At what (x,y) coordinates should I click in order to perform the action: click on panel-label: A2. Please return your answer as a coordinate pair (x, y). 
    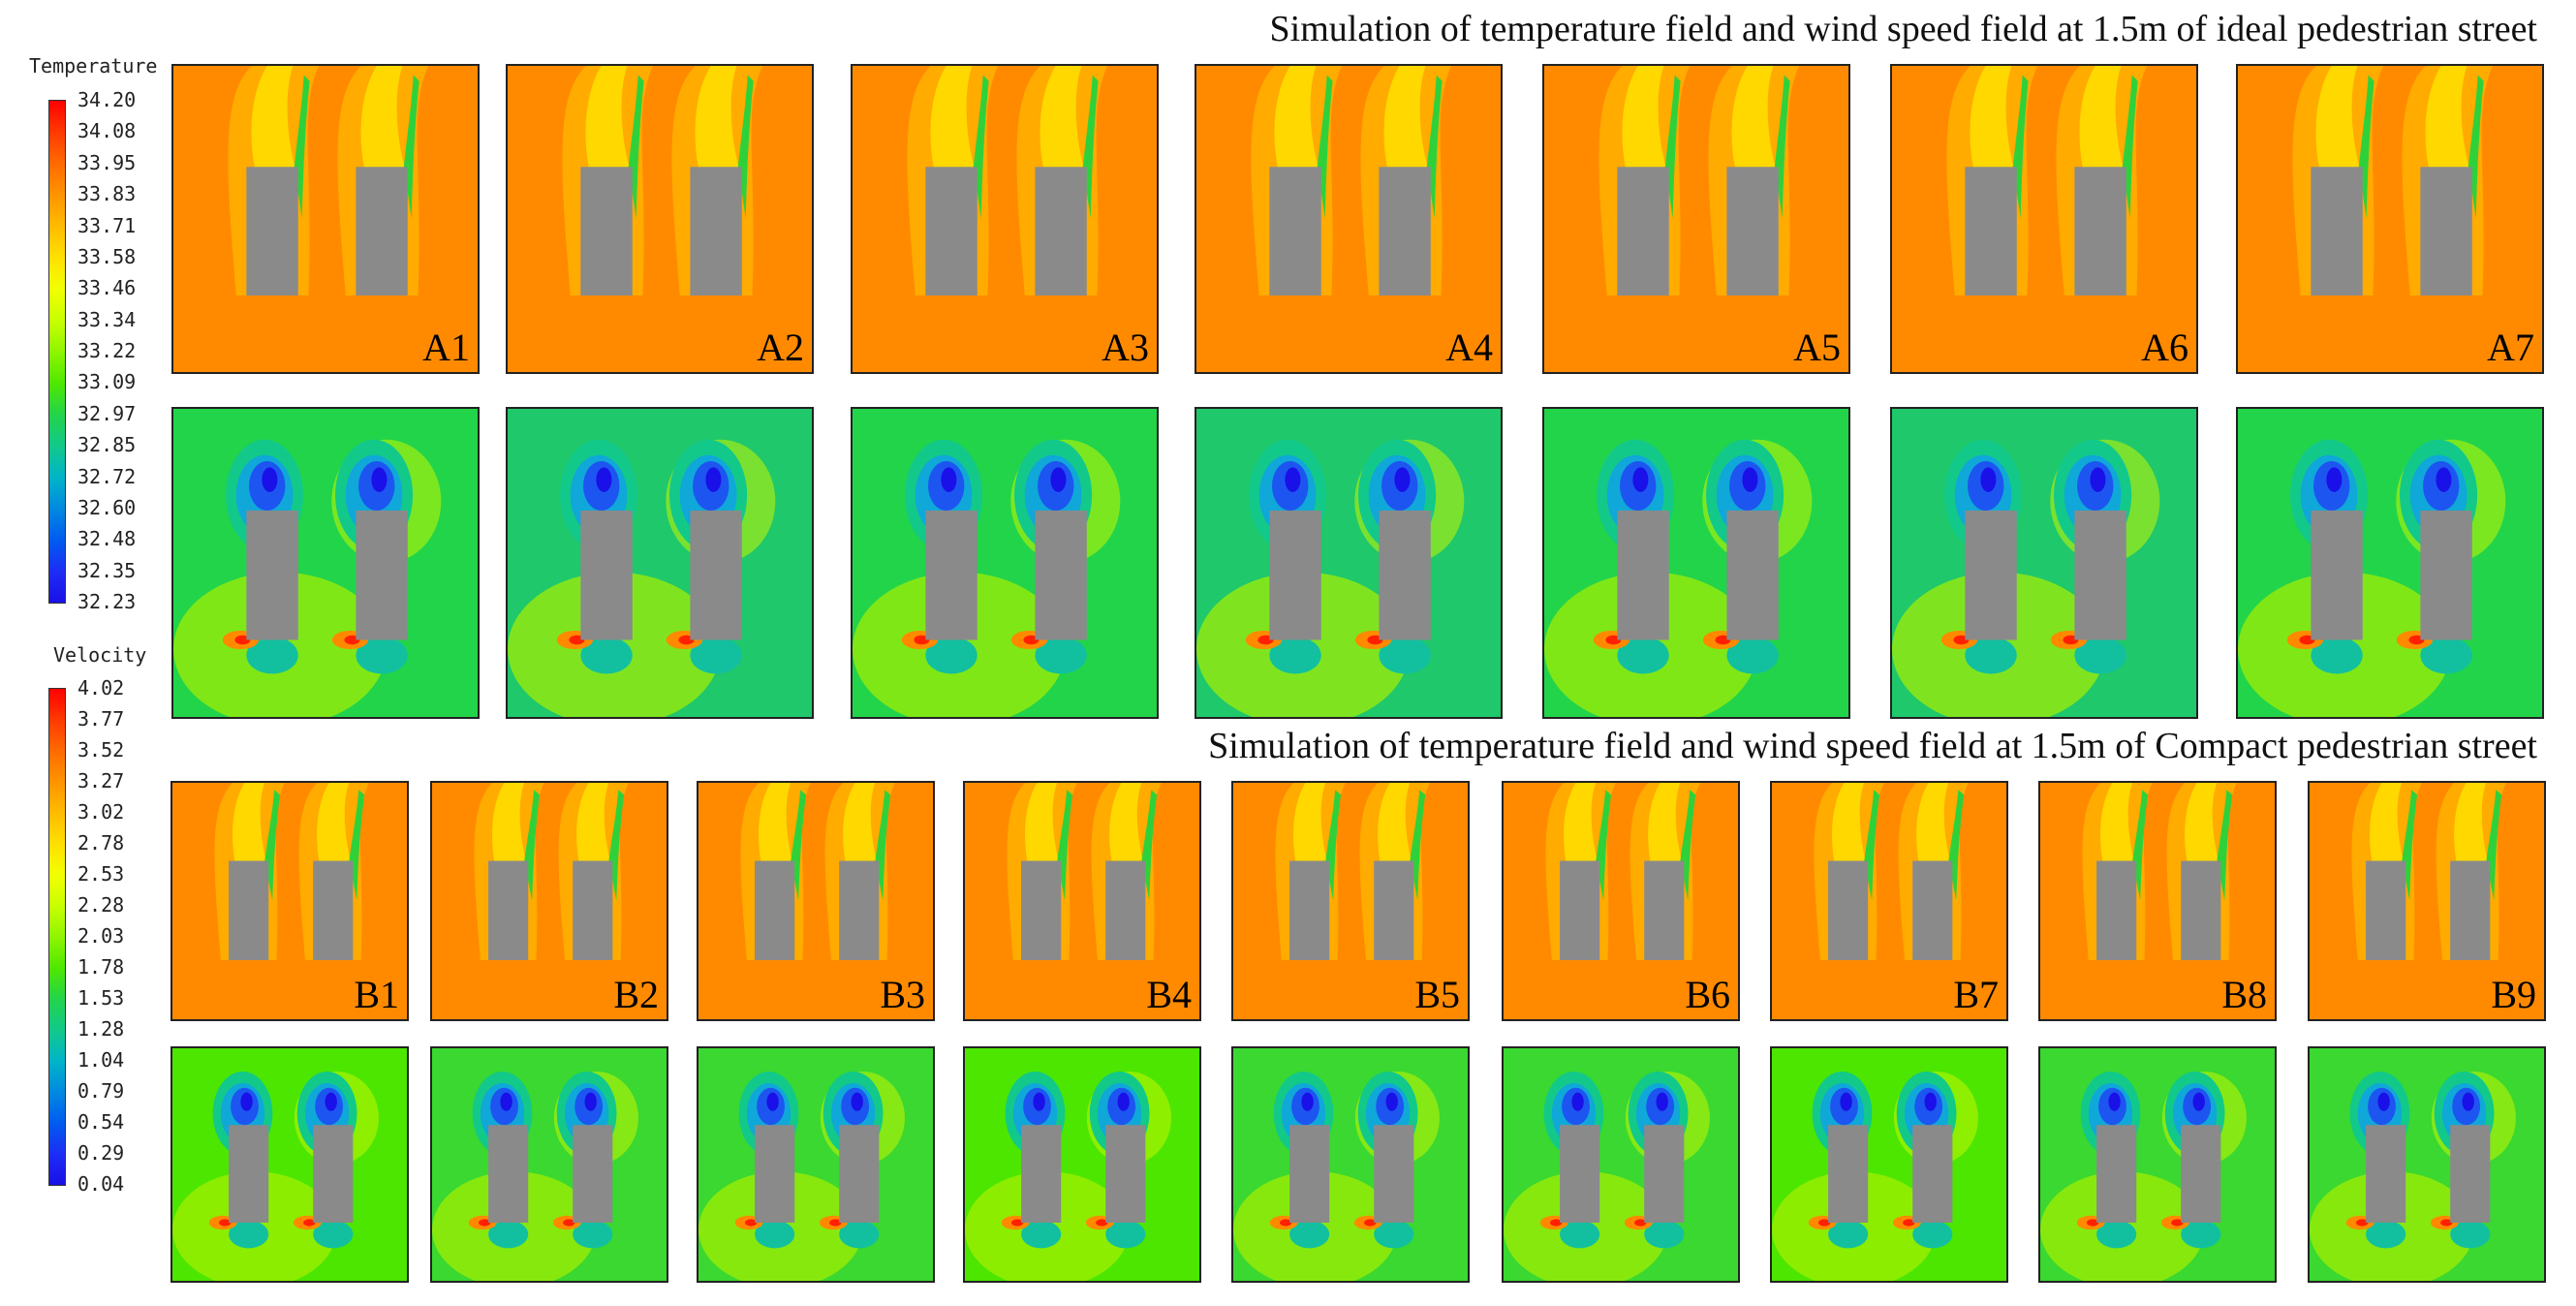
    Looking at the image, I should click on (780, 347).